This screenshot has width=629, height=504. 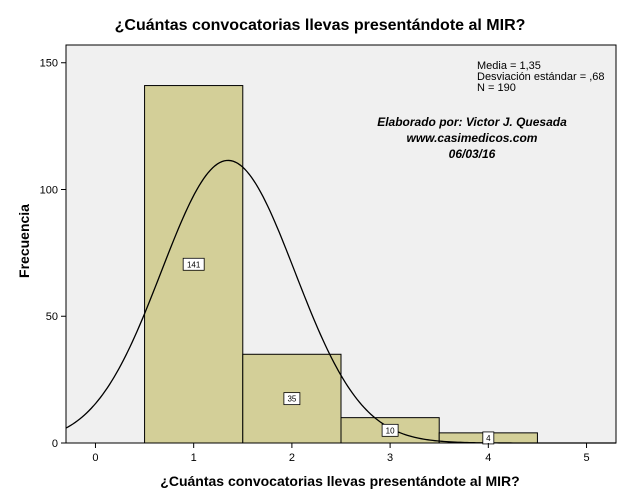 I want to click on stats-n: N = 190, so click(x=496, y=88).